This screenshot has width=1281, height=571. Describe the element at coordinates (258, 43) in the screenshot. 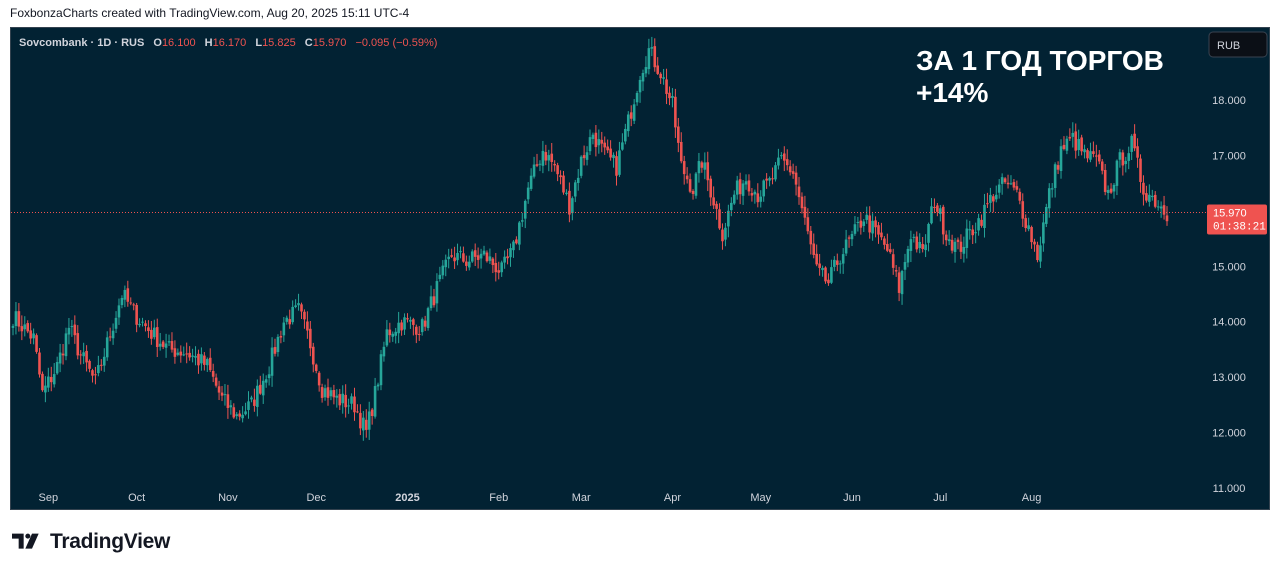

I see `legend-low-label: L` at that location.